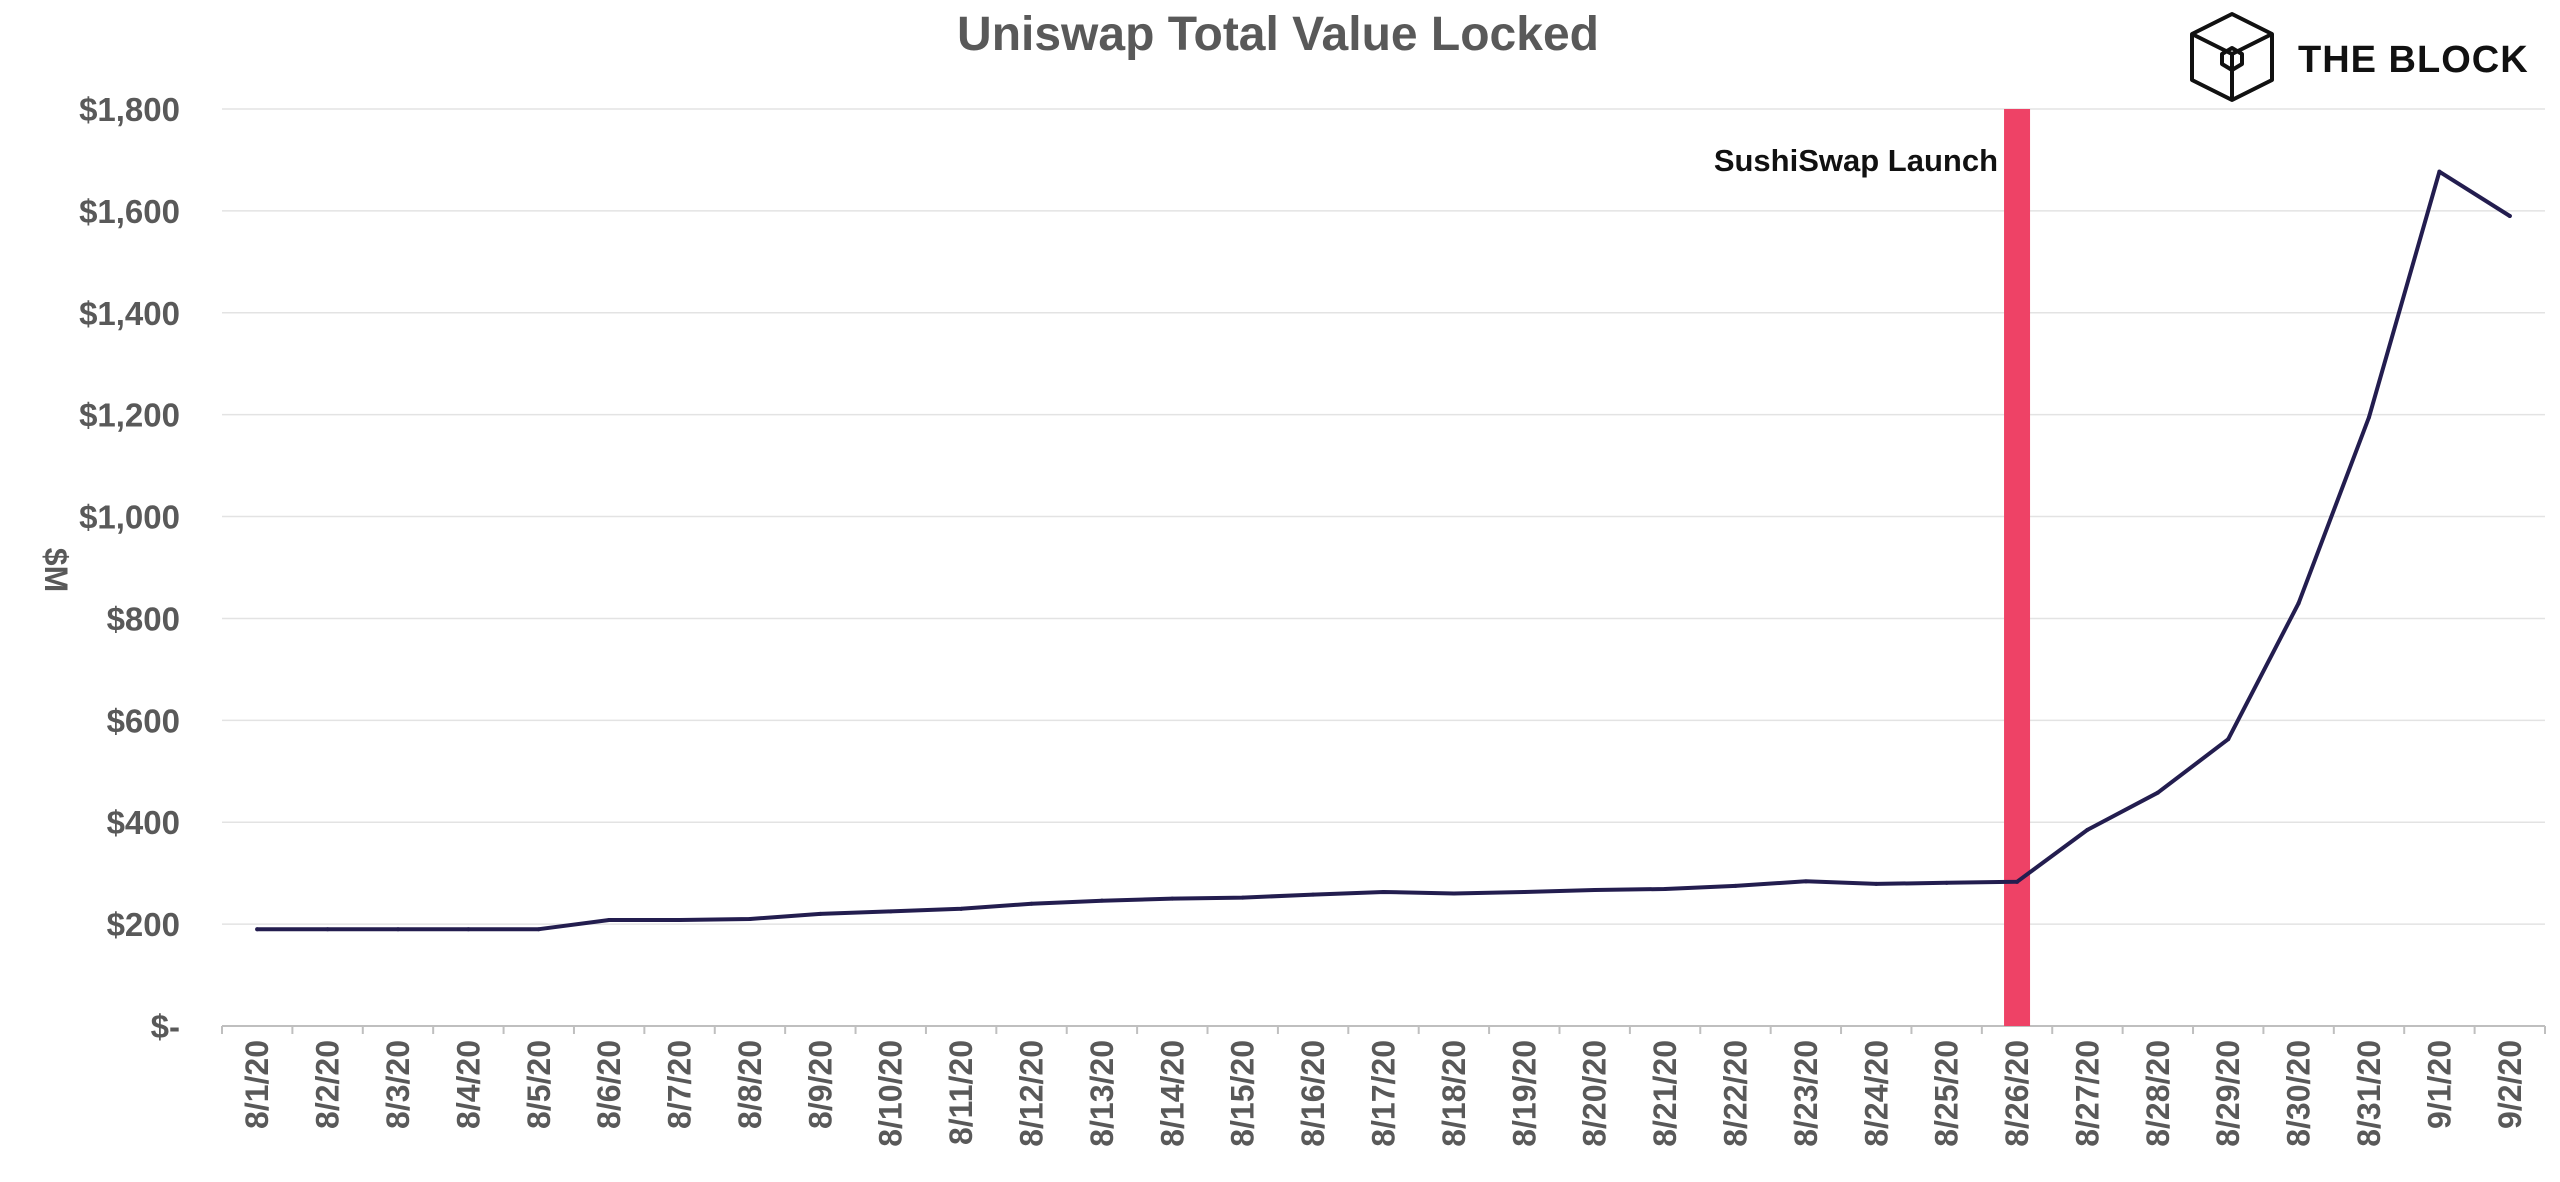 This screenshot has height=1182, width=2560. I want to click on y-tick-label: $600, so click(143, 720).